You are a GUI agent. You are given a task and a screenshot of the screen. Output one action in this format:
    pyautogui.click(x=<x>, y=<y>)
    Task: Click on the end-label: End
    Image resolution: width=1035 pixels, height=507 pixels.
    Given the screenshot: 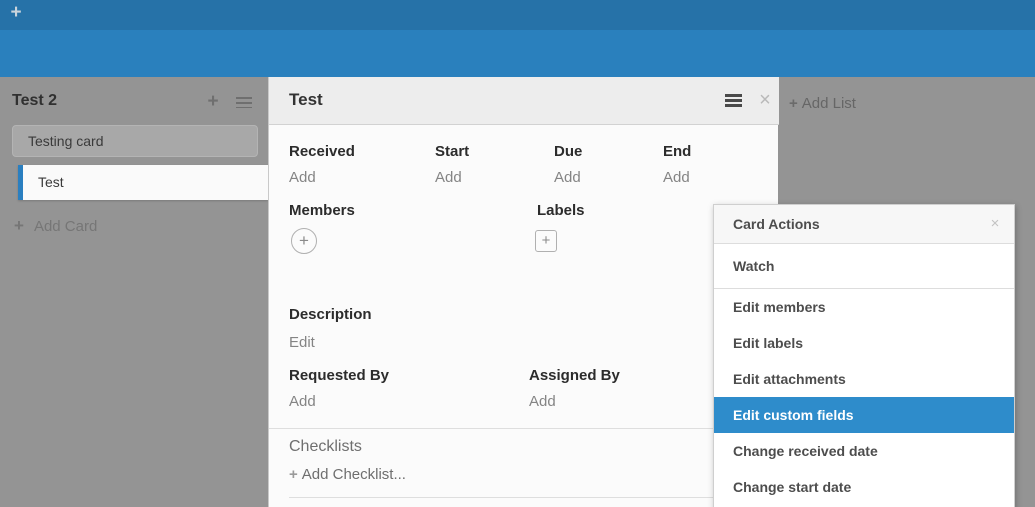 What is the action you would take?
    pyautogui.click(x=677, y=151)
    